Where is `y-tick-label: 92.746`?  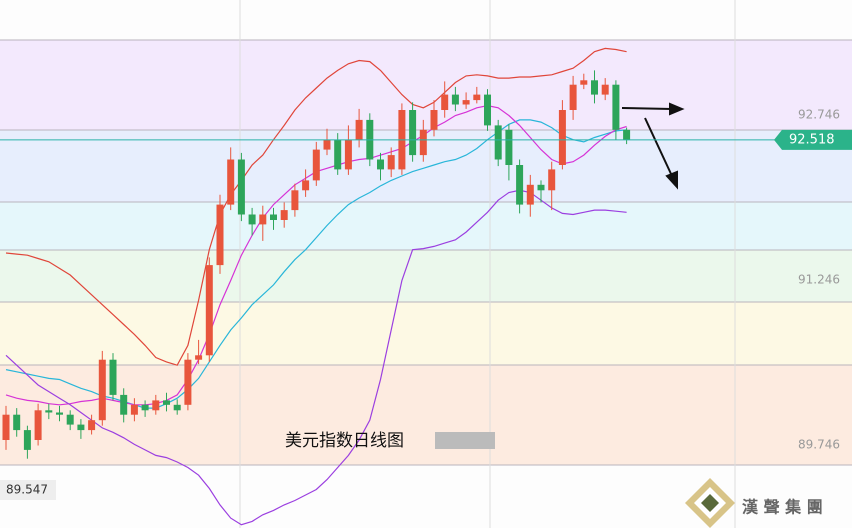 y-tick-label: 92.746 is located at coordinates (819, 114).